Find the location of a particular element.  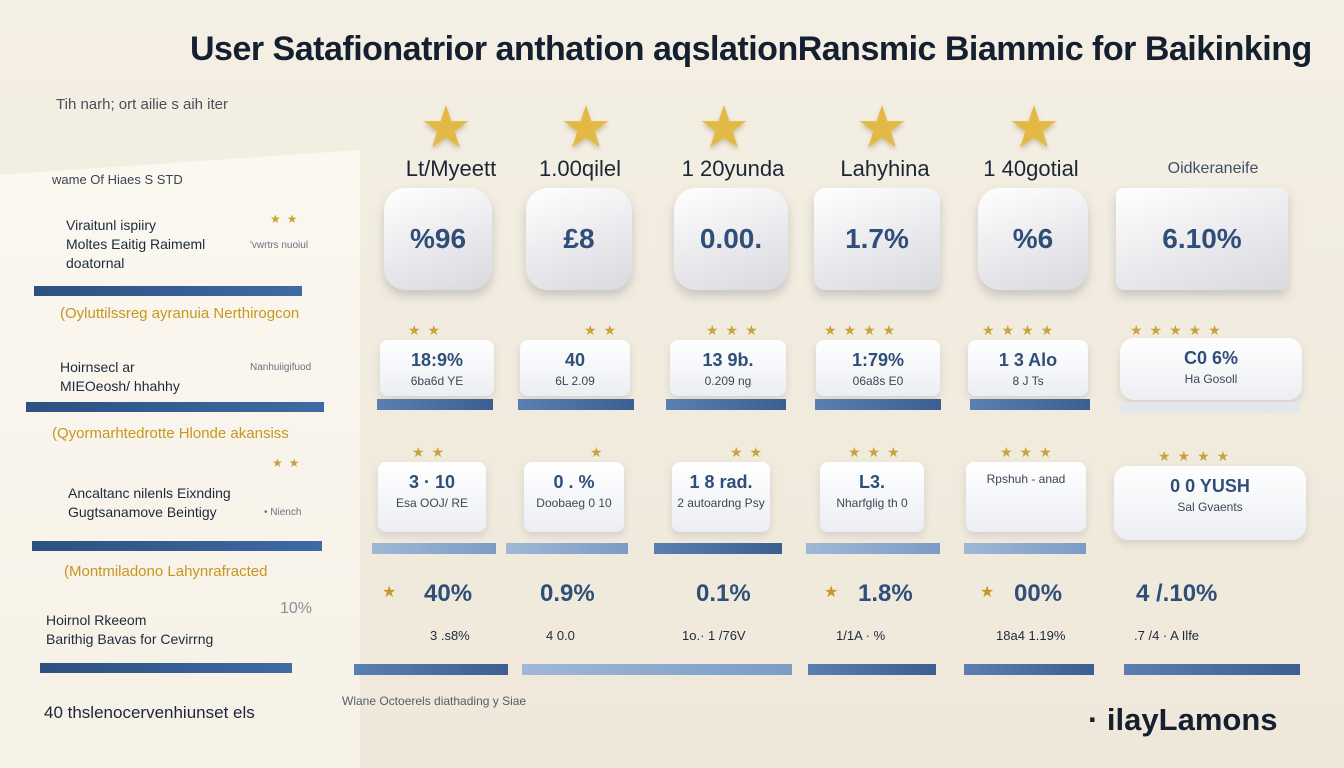

column-header: 1.00qilel is located at coordinates (580, 168).